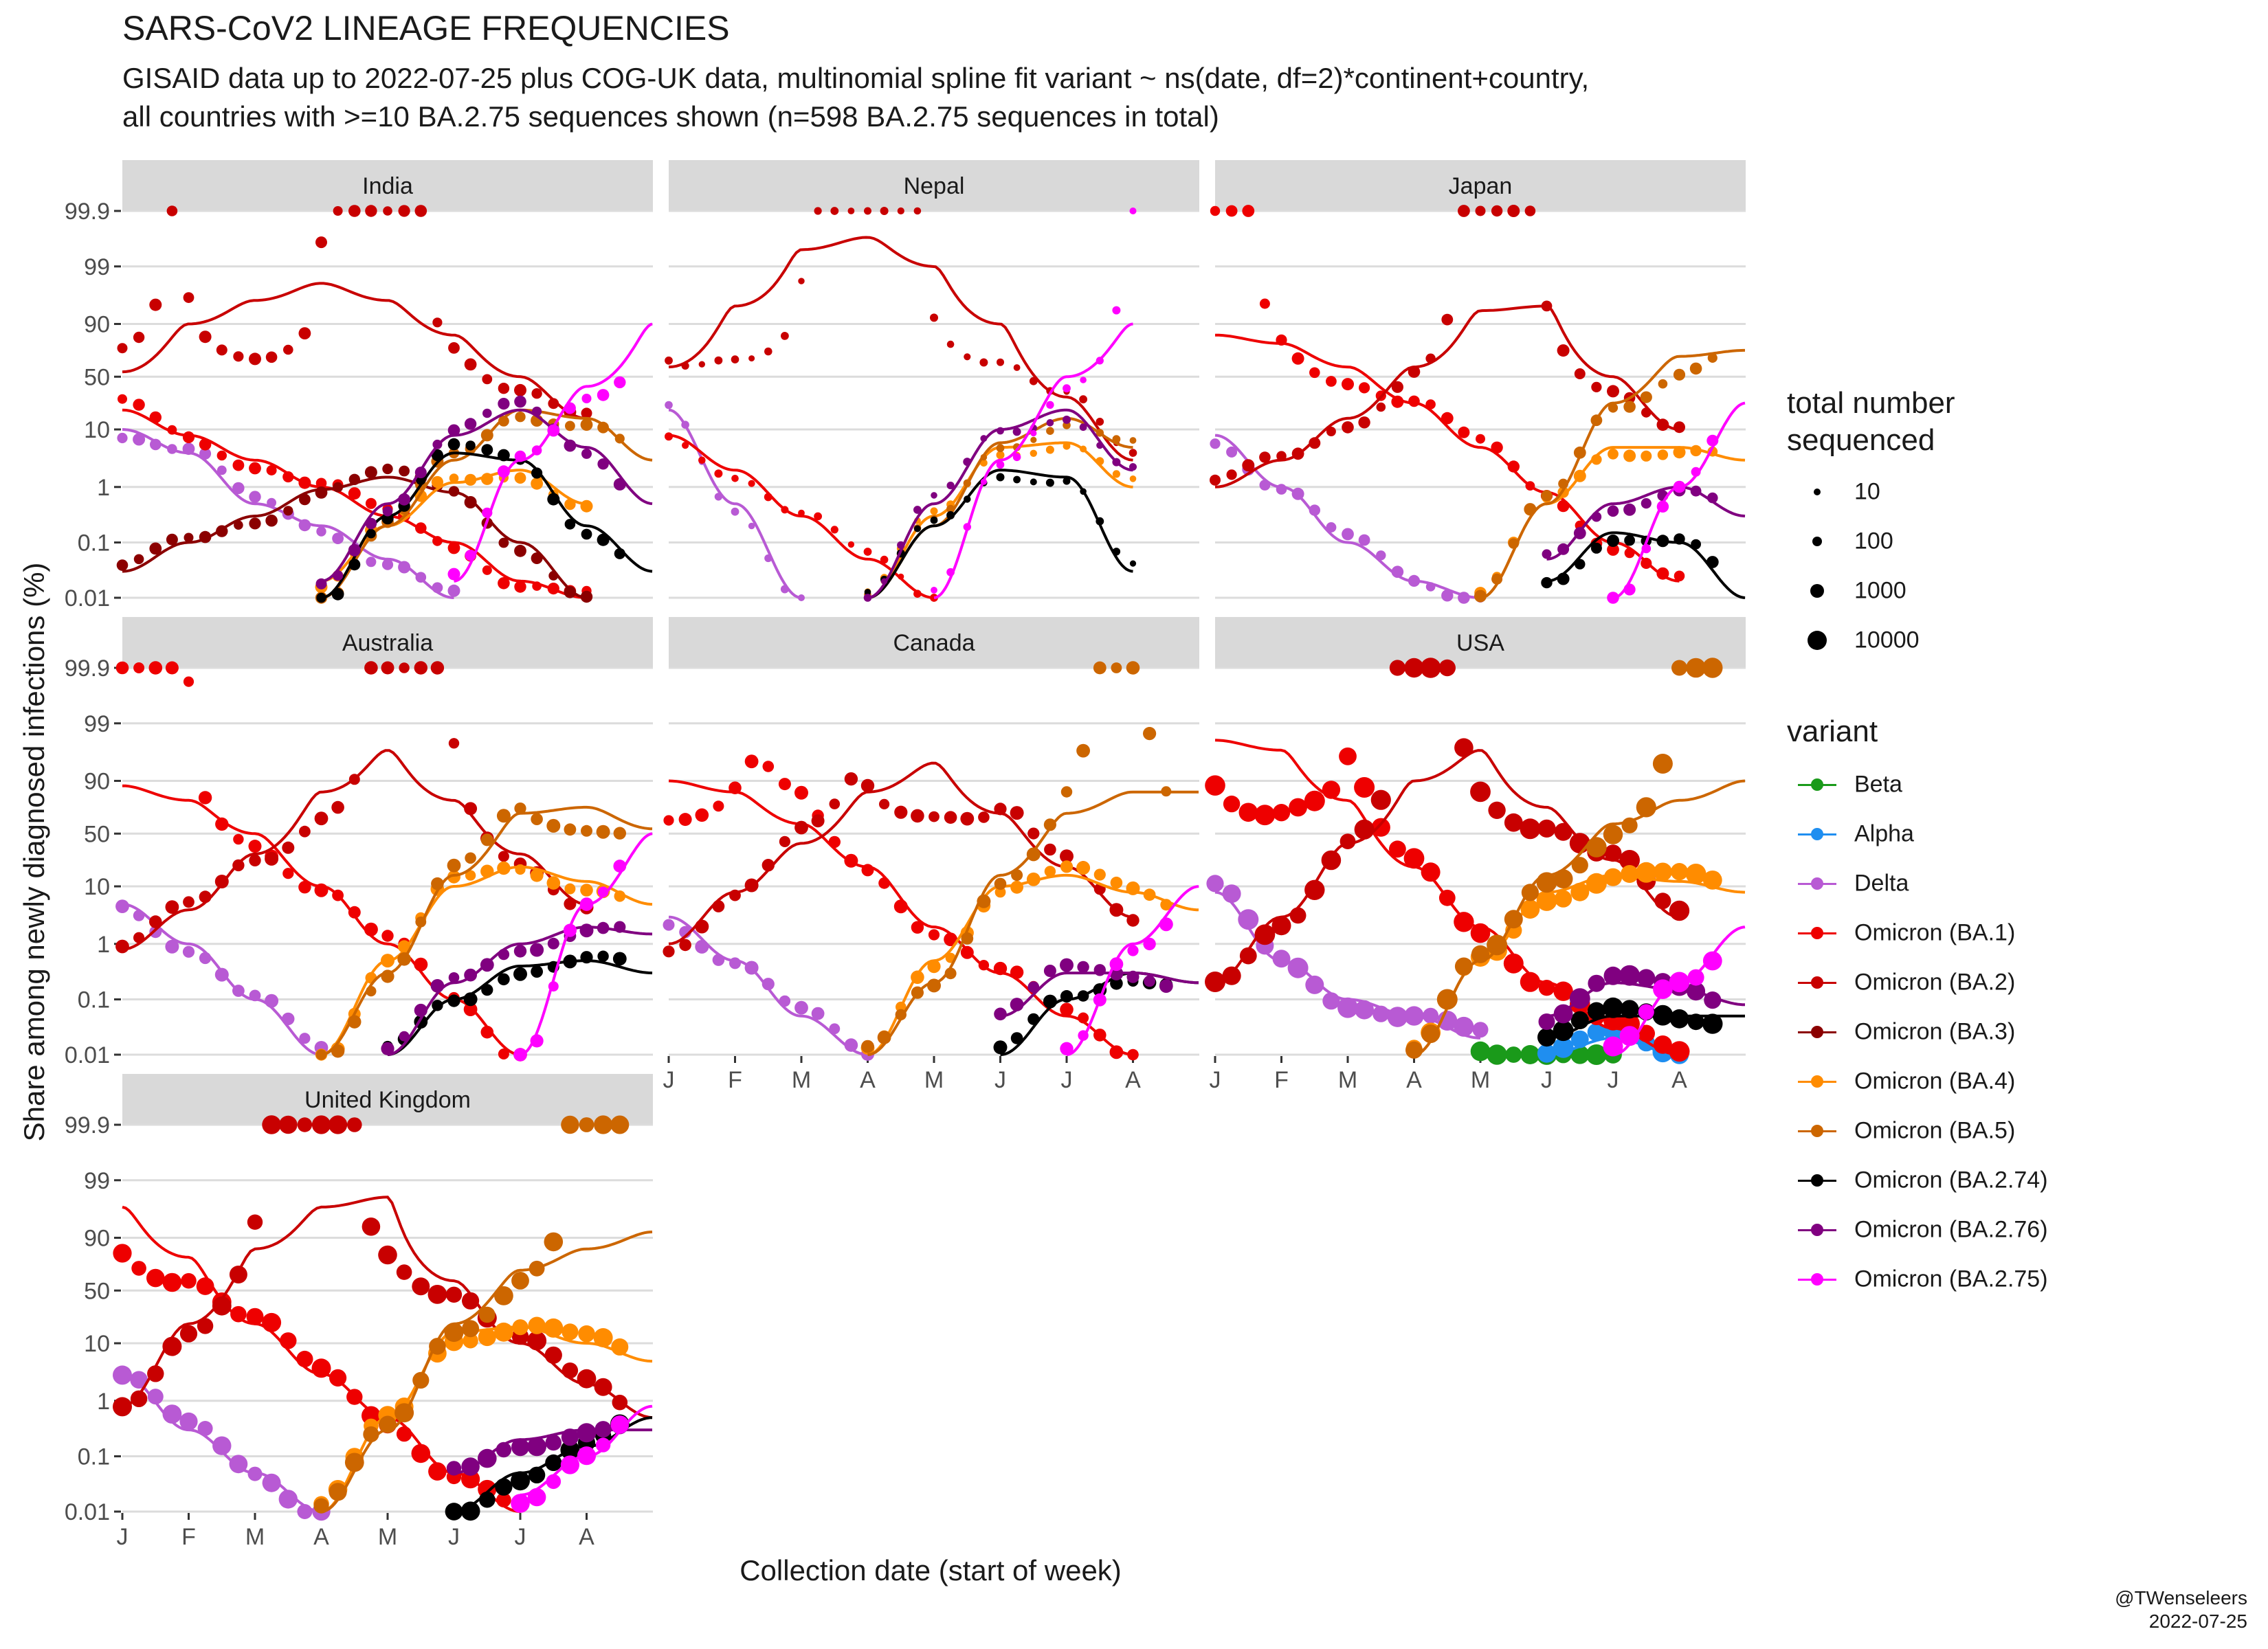  Describe the element at coordinates (97, 887) in the screenshot. I see `y-tick-label: 10` at that location.